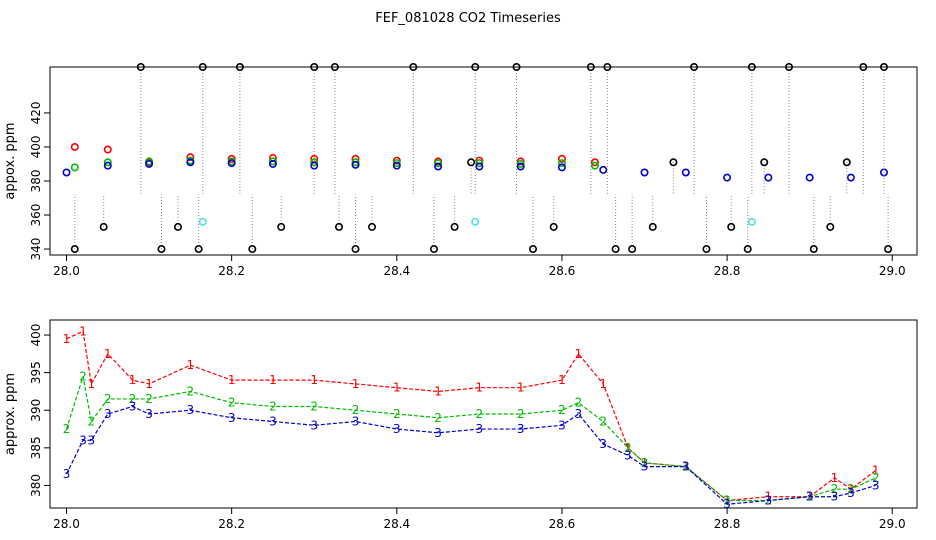 The image size is (936, 540). I want to click on bottom-y-tick-label: 395, so click(36, 372).